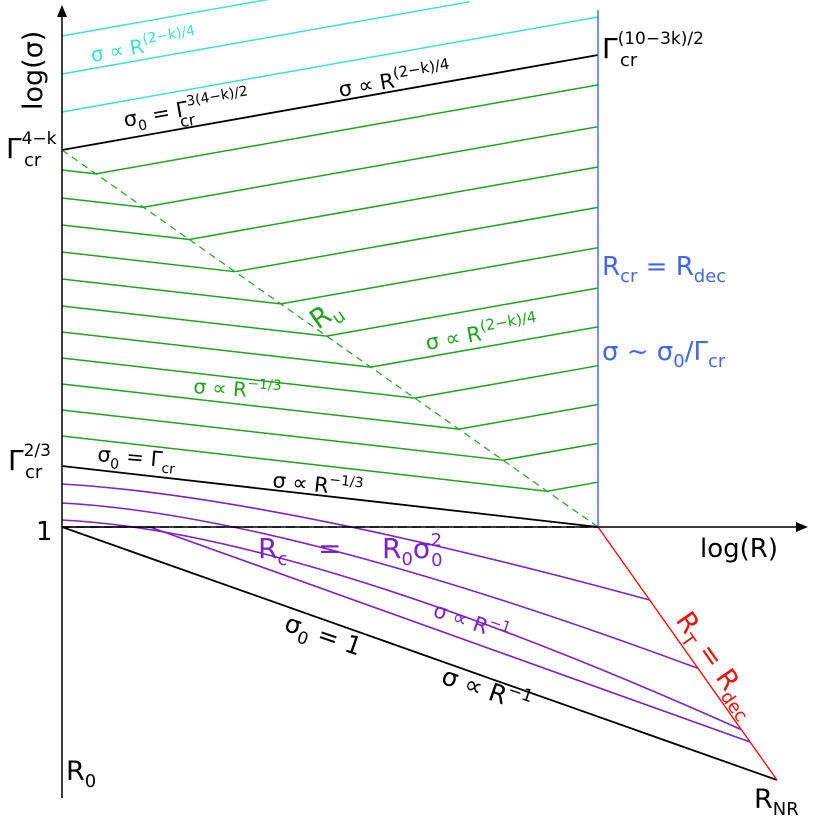 This screenshot has width=817, height=829. What do you see at coordinates (33, 70) in the screenshot?
I see `y-axis-label: log(σ)` at bounding box center [33, 70].